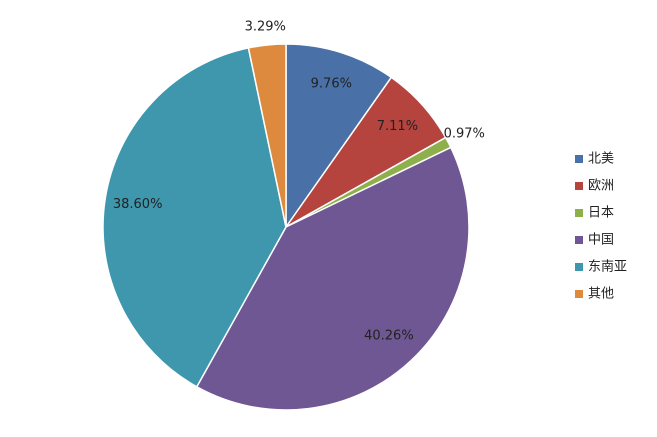 This screenshot has width=657, height=437. I want to click on legend-label: 中国, so click(601, 240).